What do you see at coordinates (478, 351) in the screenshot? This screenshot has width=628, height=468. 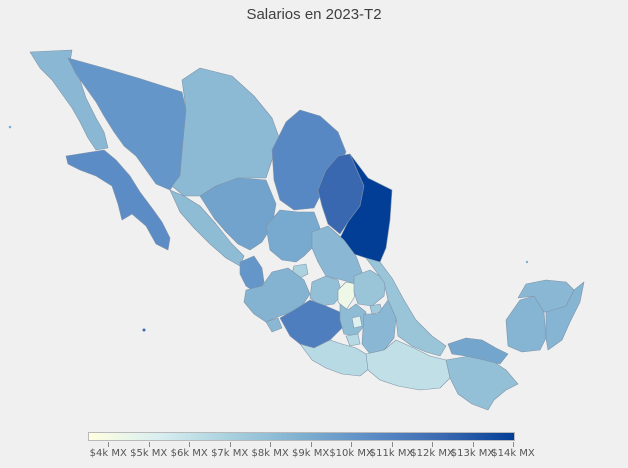 I see `state-tabasco: Tabasco` at bounding box center [478, 351].